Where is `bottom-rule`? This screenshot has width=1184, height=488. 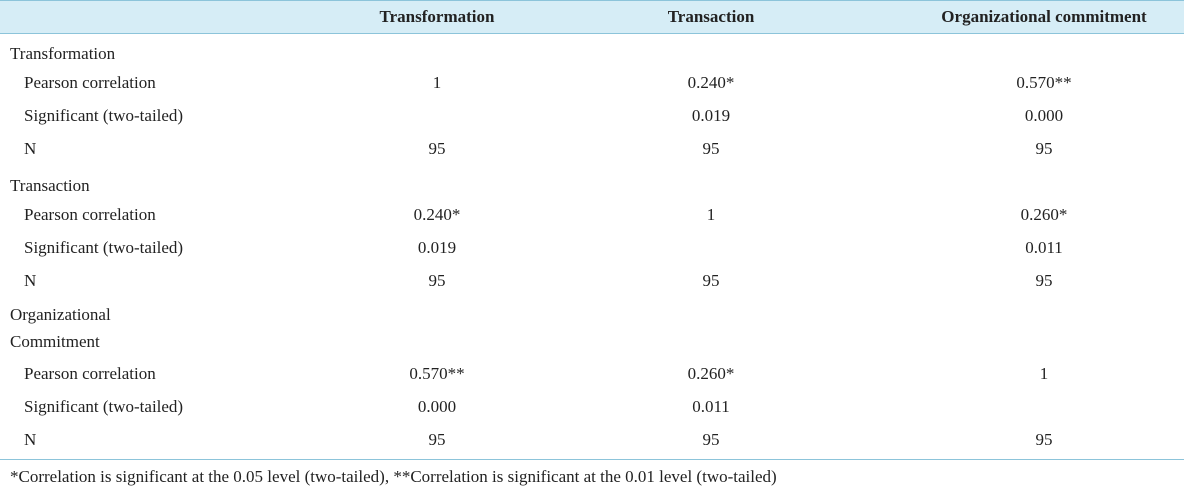 bottom-rule is located at coordinates (592, 459).